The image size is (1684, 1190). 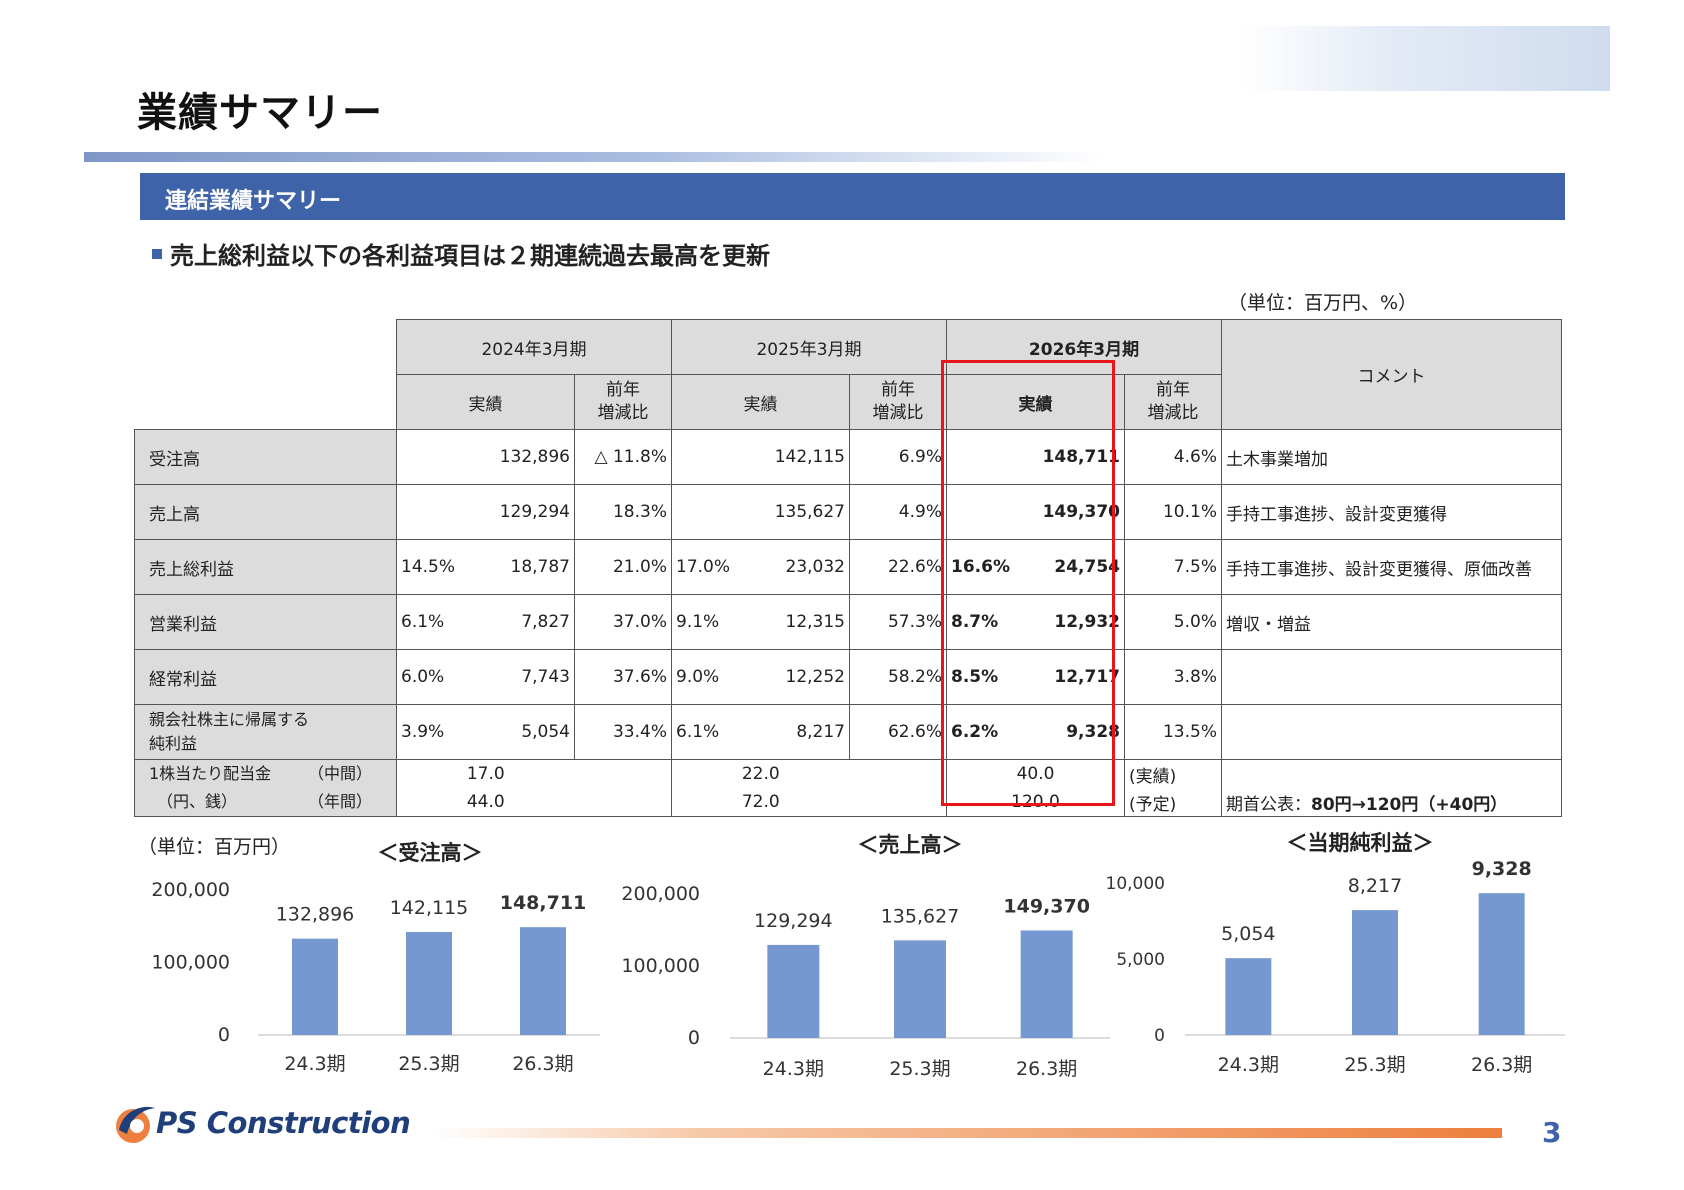 I want to click on headline-text: 売上総利益以下の各利益項目は２期連続過去最高を更新, so click(x=470, y=256).